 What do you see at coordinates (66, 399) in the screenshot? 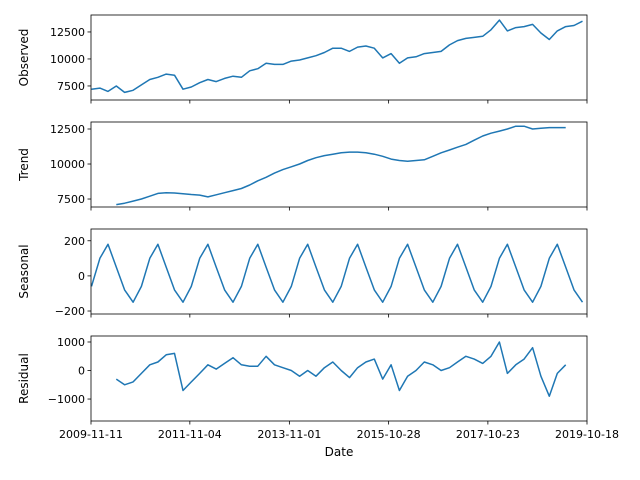
I see `y-tick-label: −1000` at bounding box center [66, 399].